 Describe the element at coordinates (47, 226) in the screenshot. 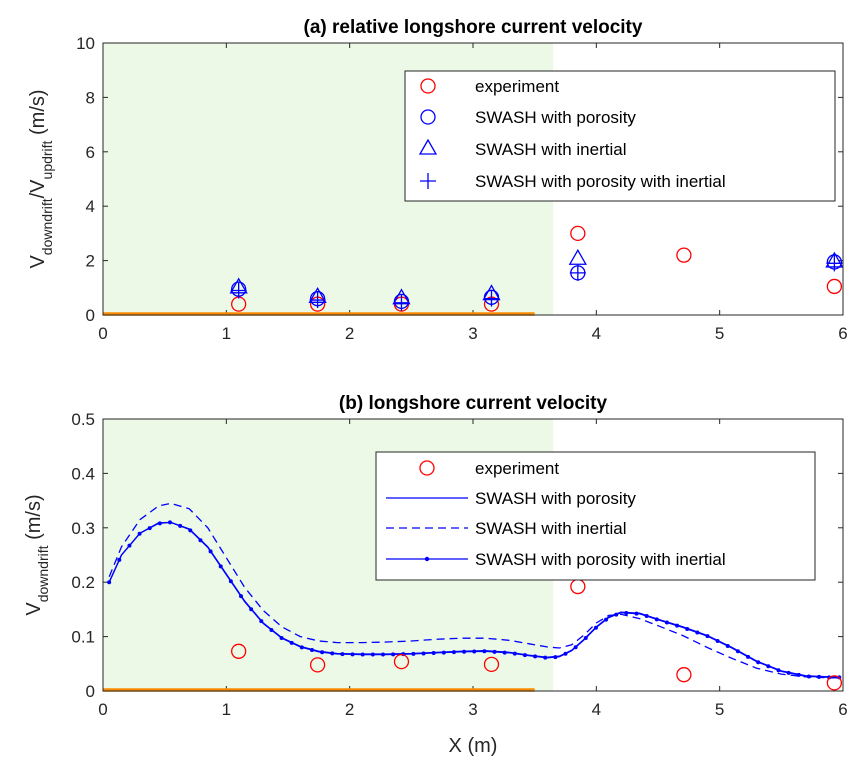

I see `y-axis-label-part: downdrift` at that location.